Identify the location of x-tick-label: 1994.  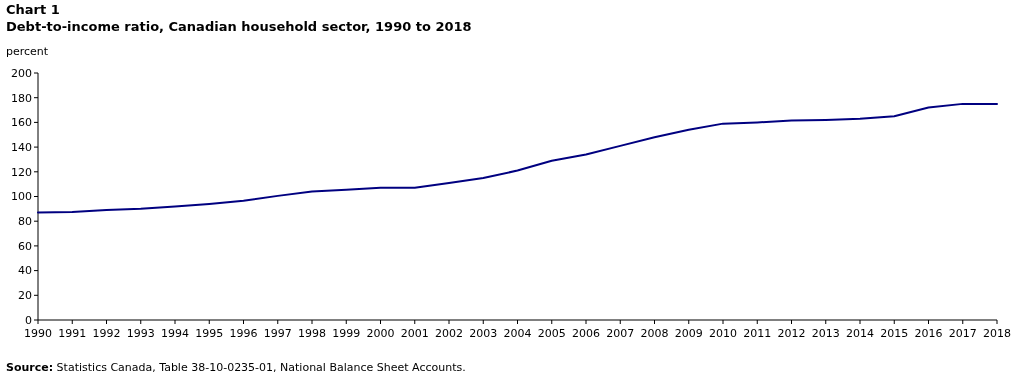
(175, 333).